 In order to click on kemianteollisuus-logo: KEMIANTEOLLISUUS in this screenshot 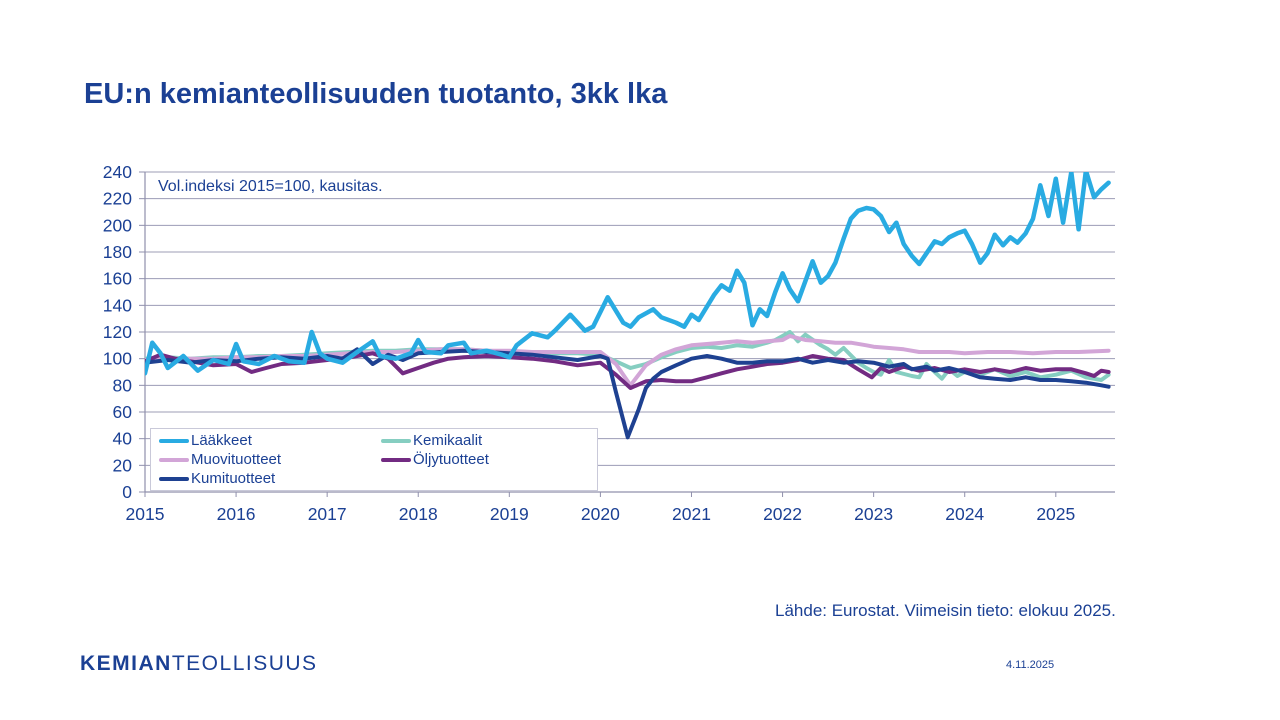, I will do `click(199, 664)`.